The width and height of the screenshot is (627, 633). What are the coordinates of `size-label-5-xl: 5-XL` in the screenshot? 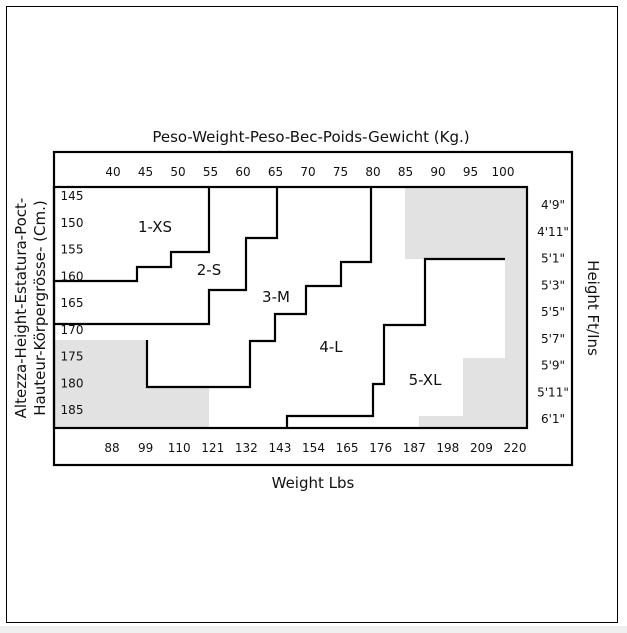 It's located at (425, 380).